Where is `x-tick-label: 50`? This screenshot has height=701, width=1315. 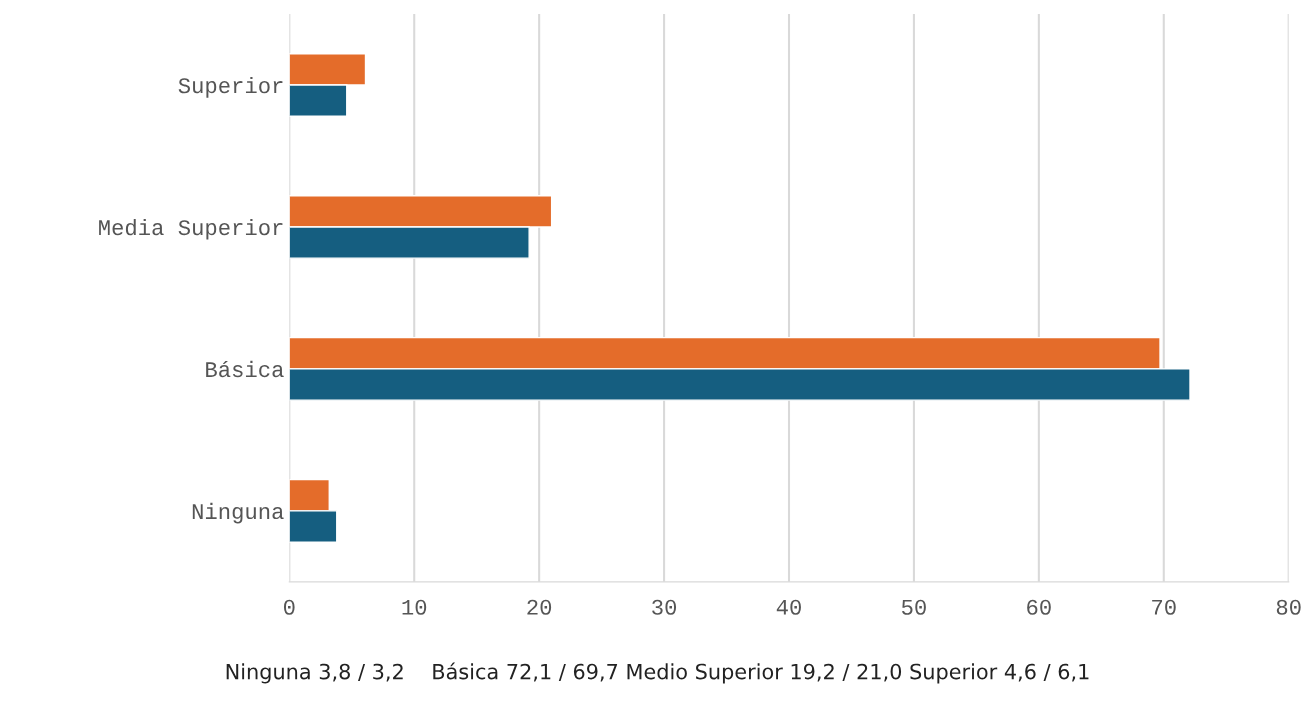 x-tick-label: 50 is located at coordinates (913, 607).